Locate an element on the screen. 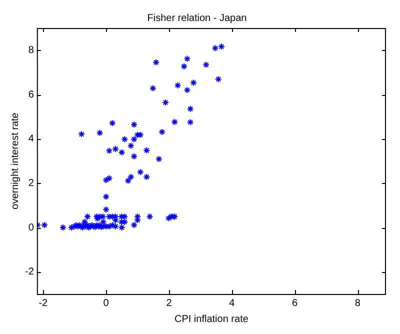 The width and height of the screenshot is (400, 334). y-tick-label: 0 is located at coordinates (31, 228).